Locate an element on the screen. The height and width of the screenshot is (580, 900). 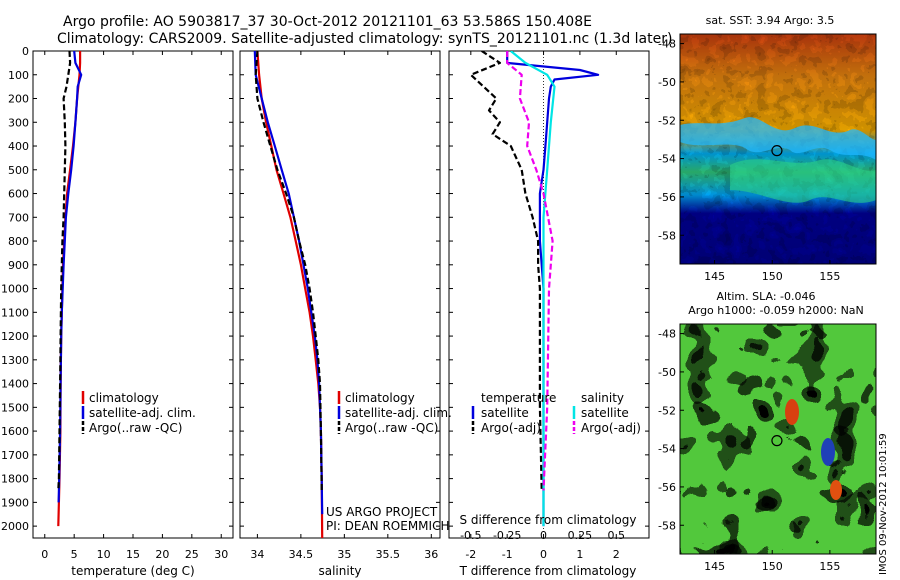
legend-heading-temperature: temperature is located at coordinates (518, 398).